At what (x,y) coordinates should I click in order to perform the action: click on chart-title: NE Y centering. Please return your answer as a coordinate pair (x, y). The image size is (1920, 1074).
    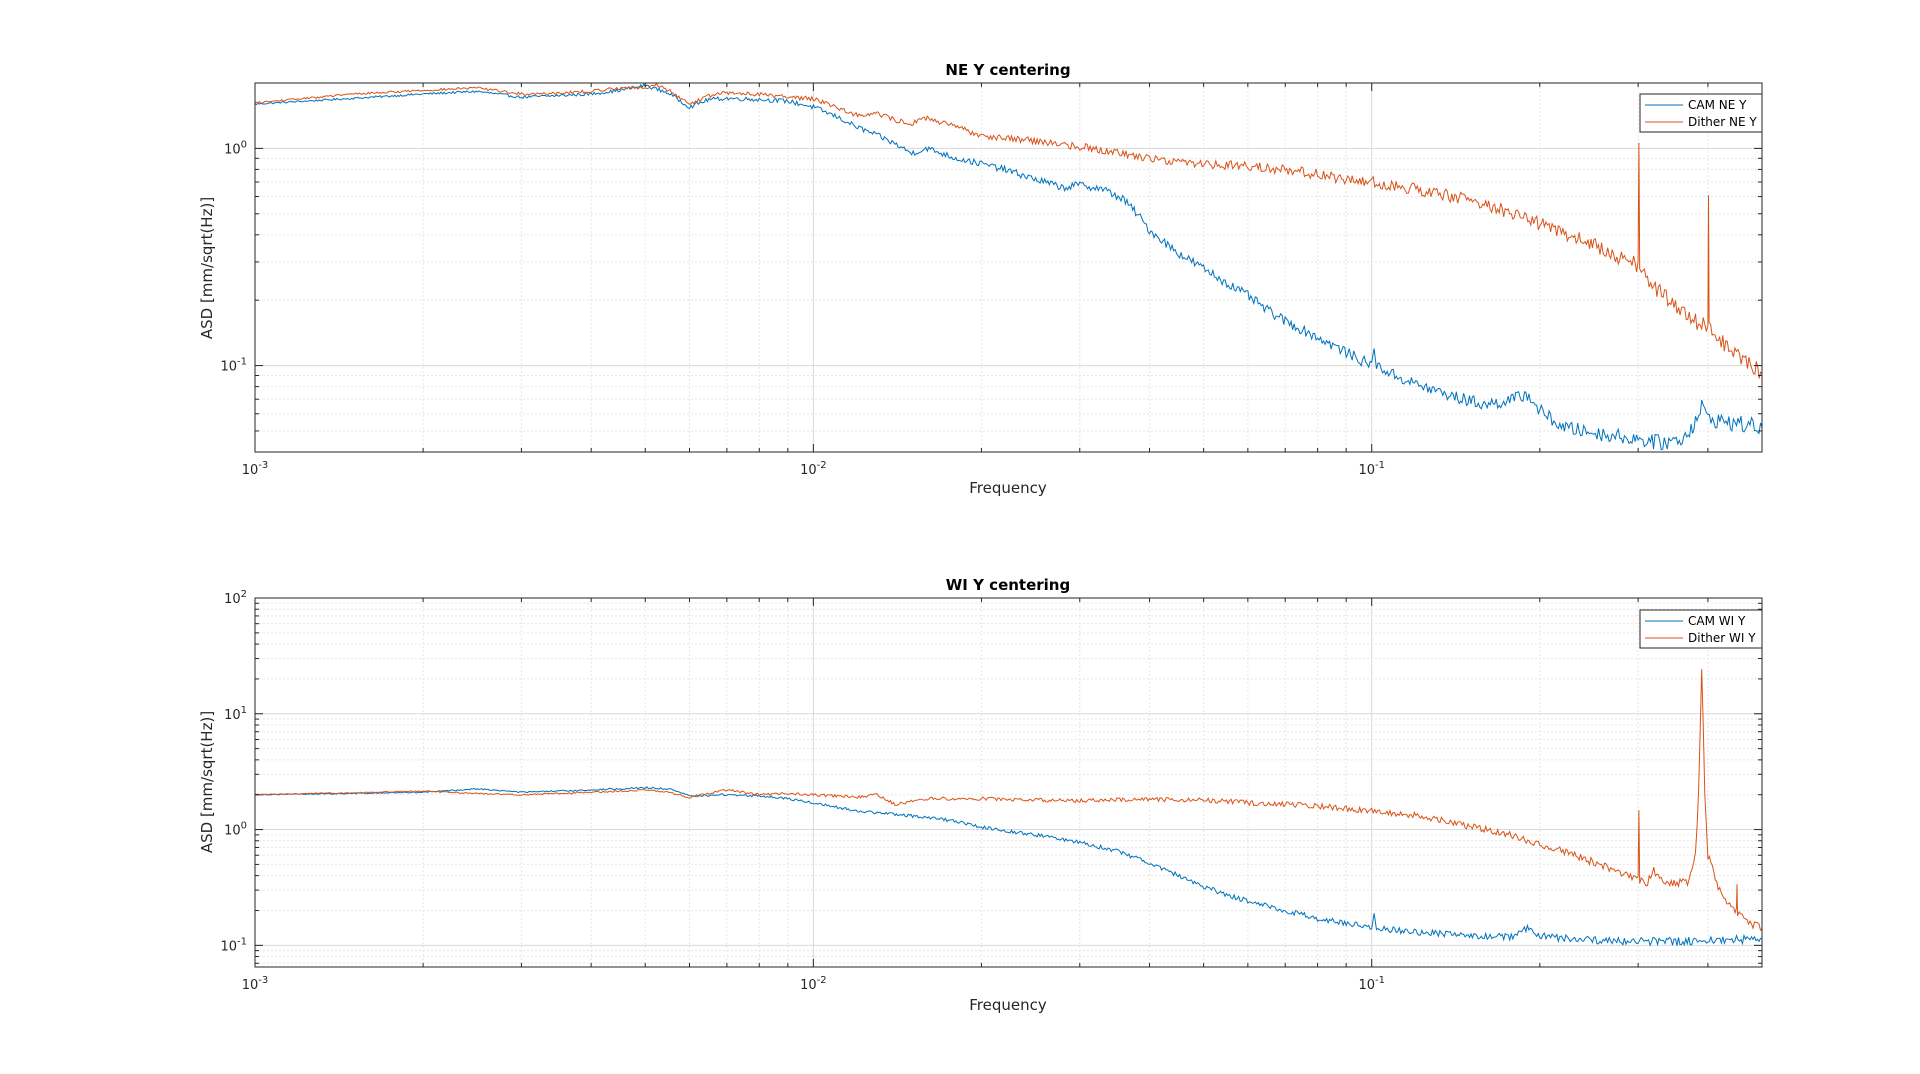
    Looking at the image, I should click on (1007, 70).